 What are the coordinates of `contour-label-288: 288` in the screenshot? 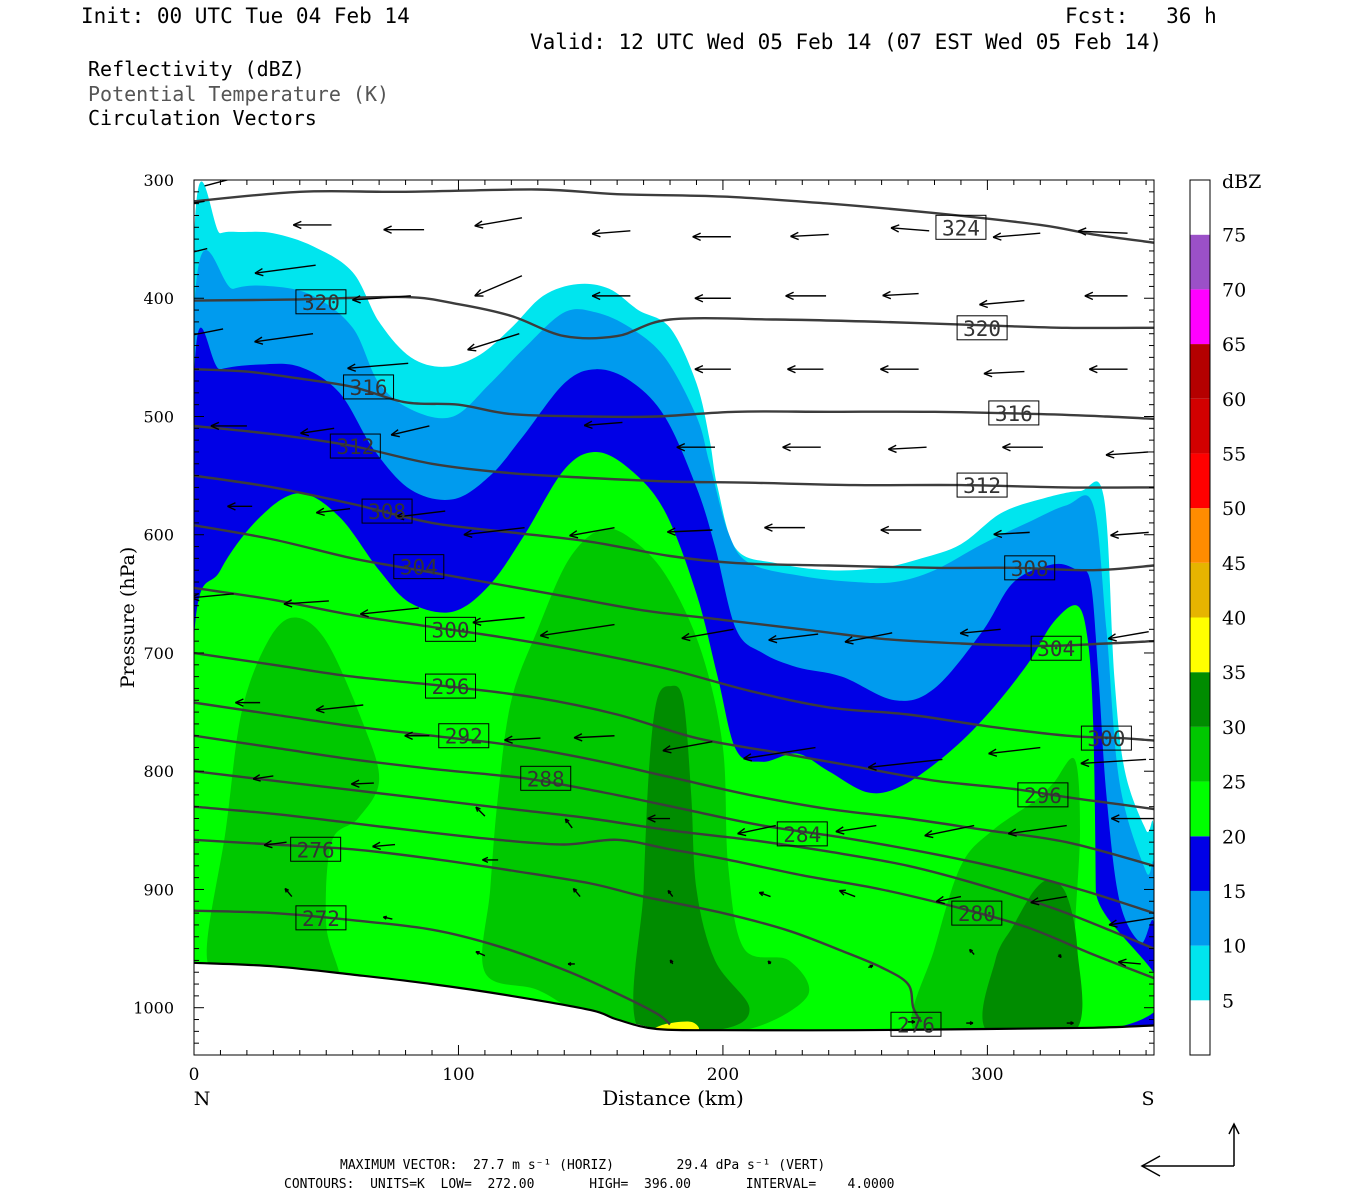 It's located at (546, 779).